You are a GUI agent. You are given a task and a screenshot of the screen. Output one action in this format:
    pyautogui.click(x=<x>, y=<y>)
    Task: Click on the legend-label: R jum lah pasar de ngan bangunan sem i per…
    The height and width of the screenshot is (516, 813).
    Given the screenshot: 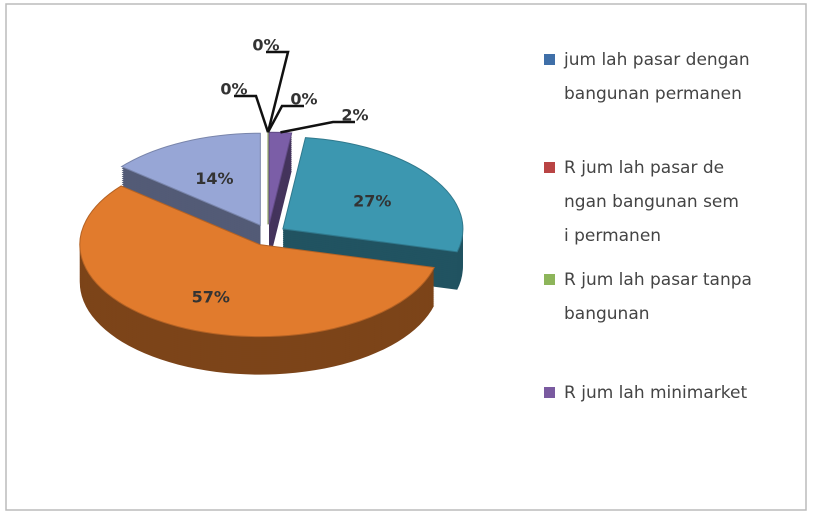 What is the action you would take?
    pyautogui.click(x=651, y=202)
    